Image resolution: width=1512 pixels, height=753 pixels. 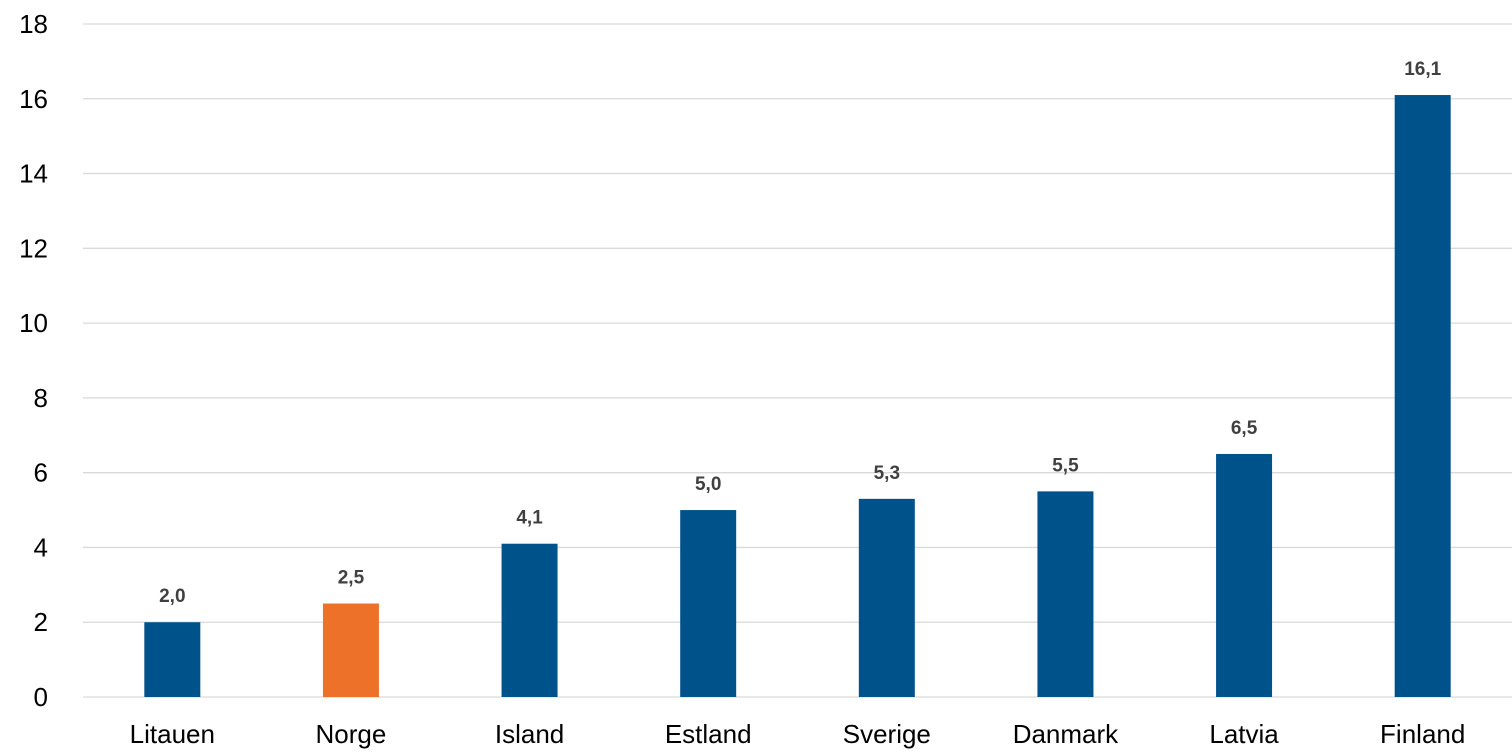 What do you see at coordinates (351, 734) in the screenshot?
I see `x-category-label: Norge` at bounding box center [351, 734].